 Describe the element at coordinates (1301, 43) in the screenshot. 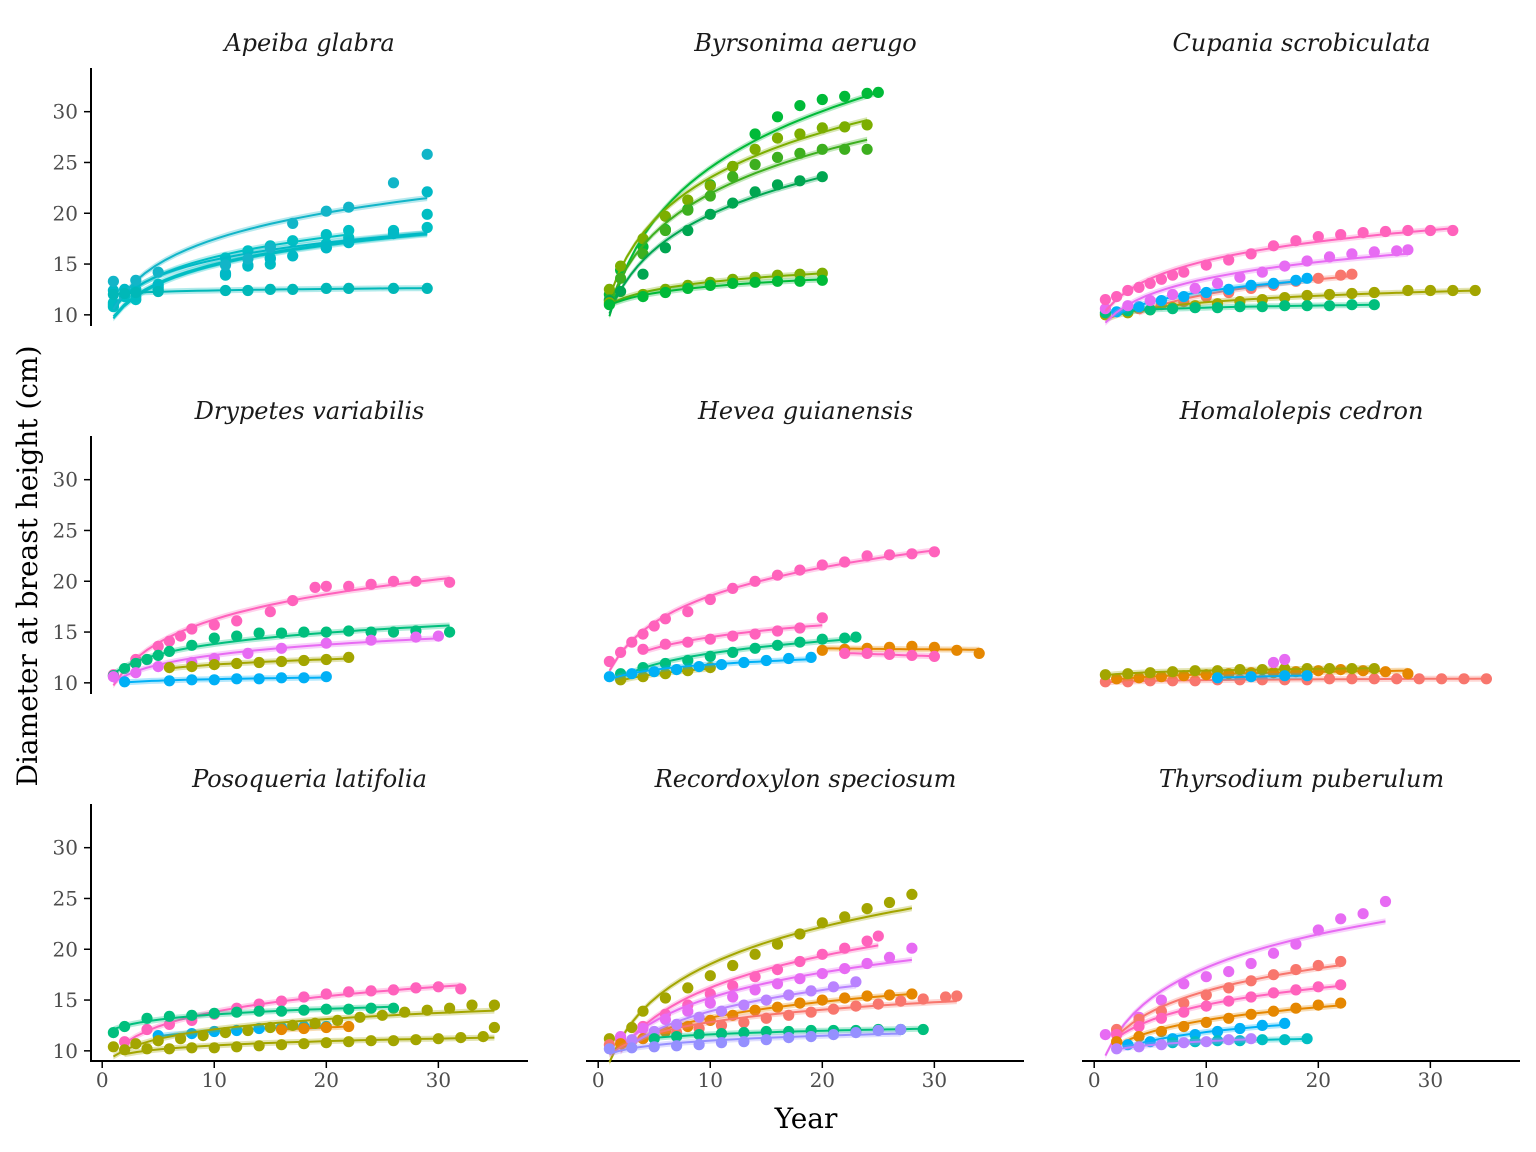

I see `panel-title: Cupania scrobiculata` at that location.